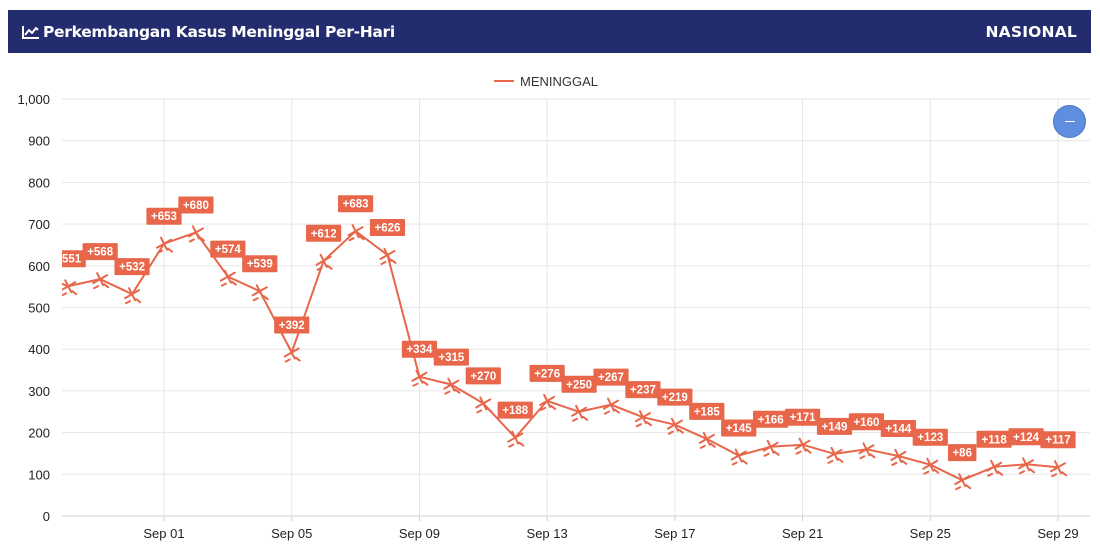 The image size is (1100, 553). Describe the element at coordinates (228, 250) in the screenshot. I see `data-label: +574` at that location.